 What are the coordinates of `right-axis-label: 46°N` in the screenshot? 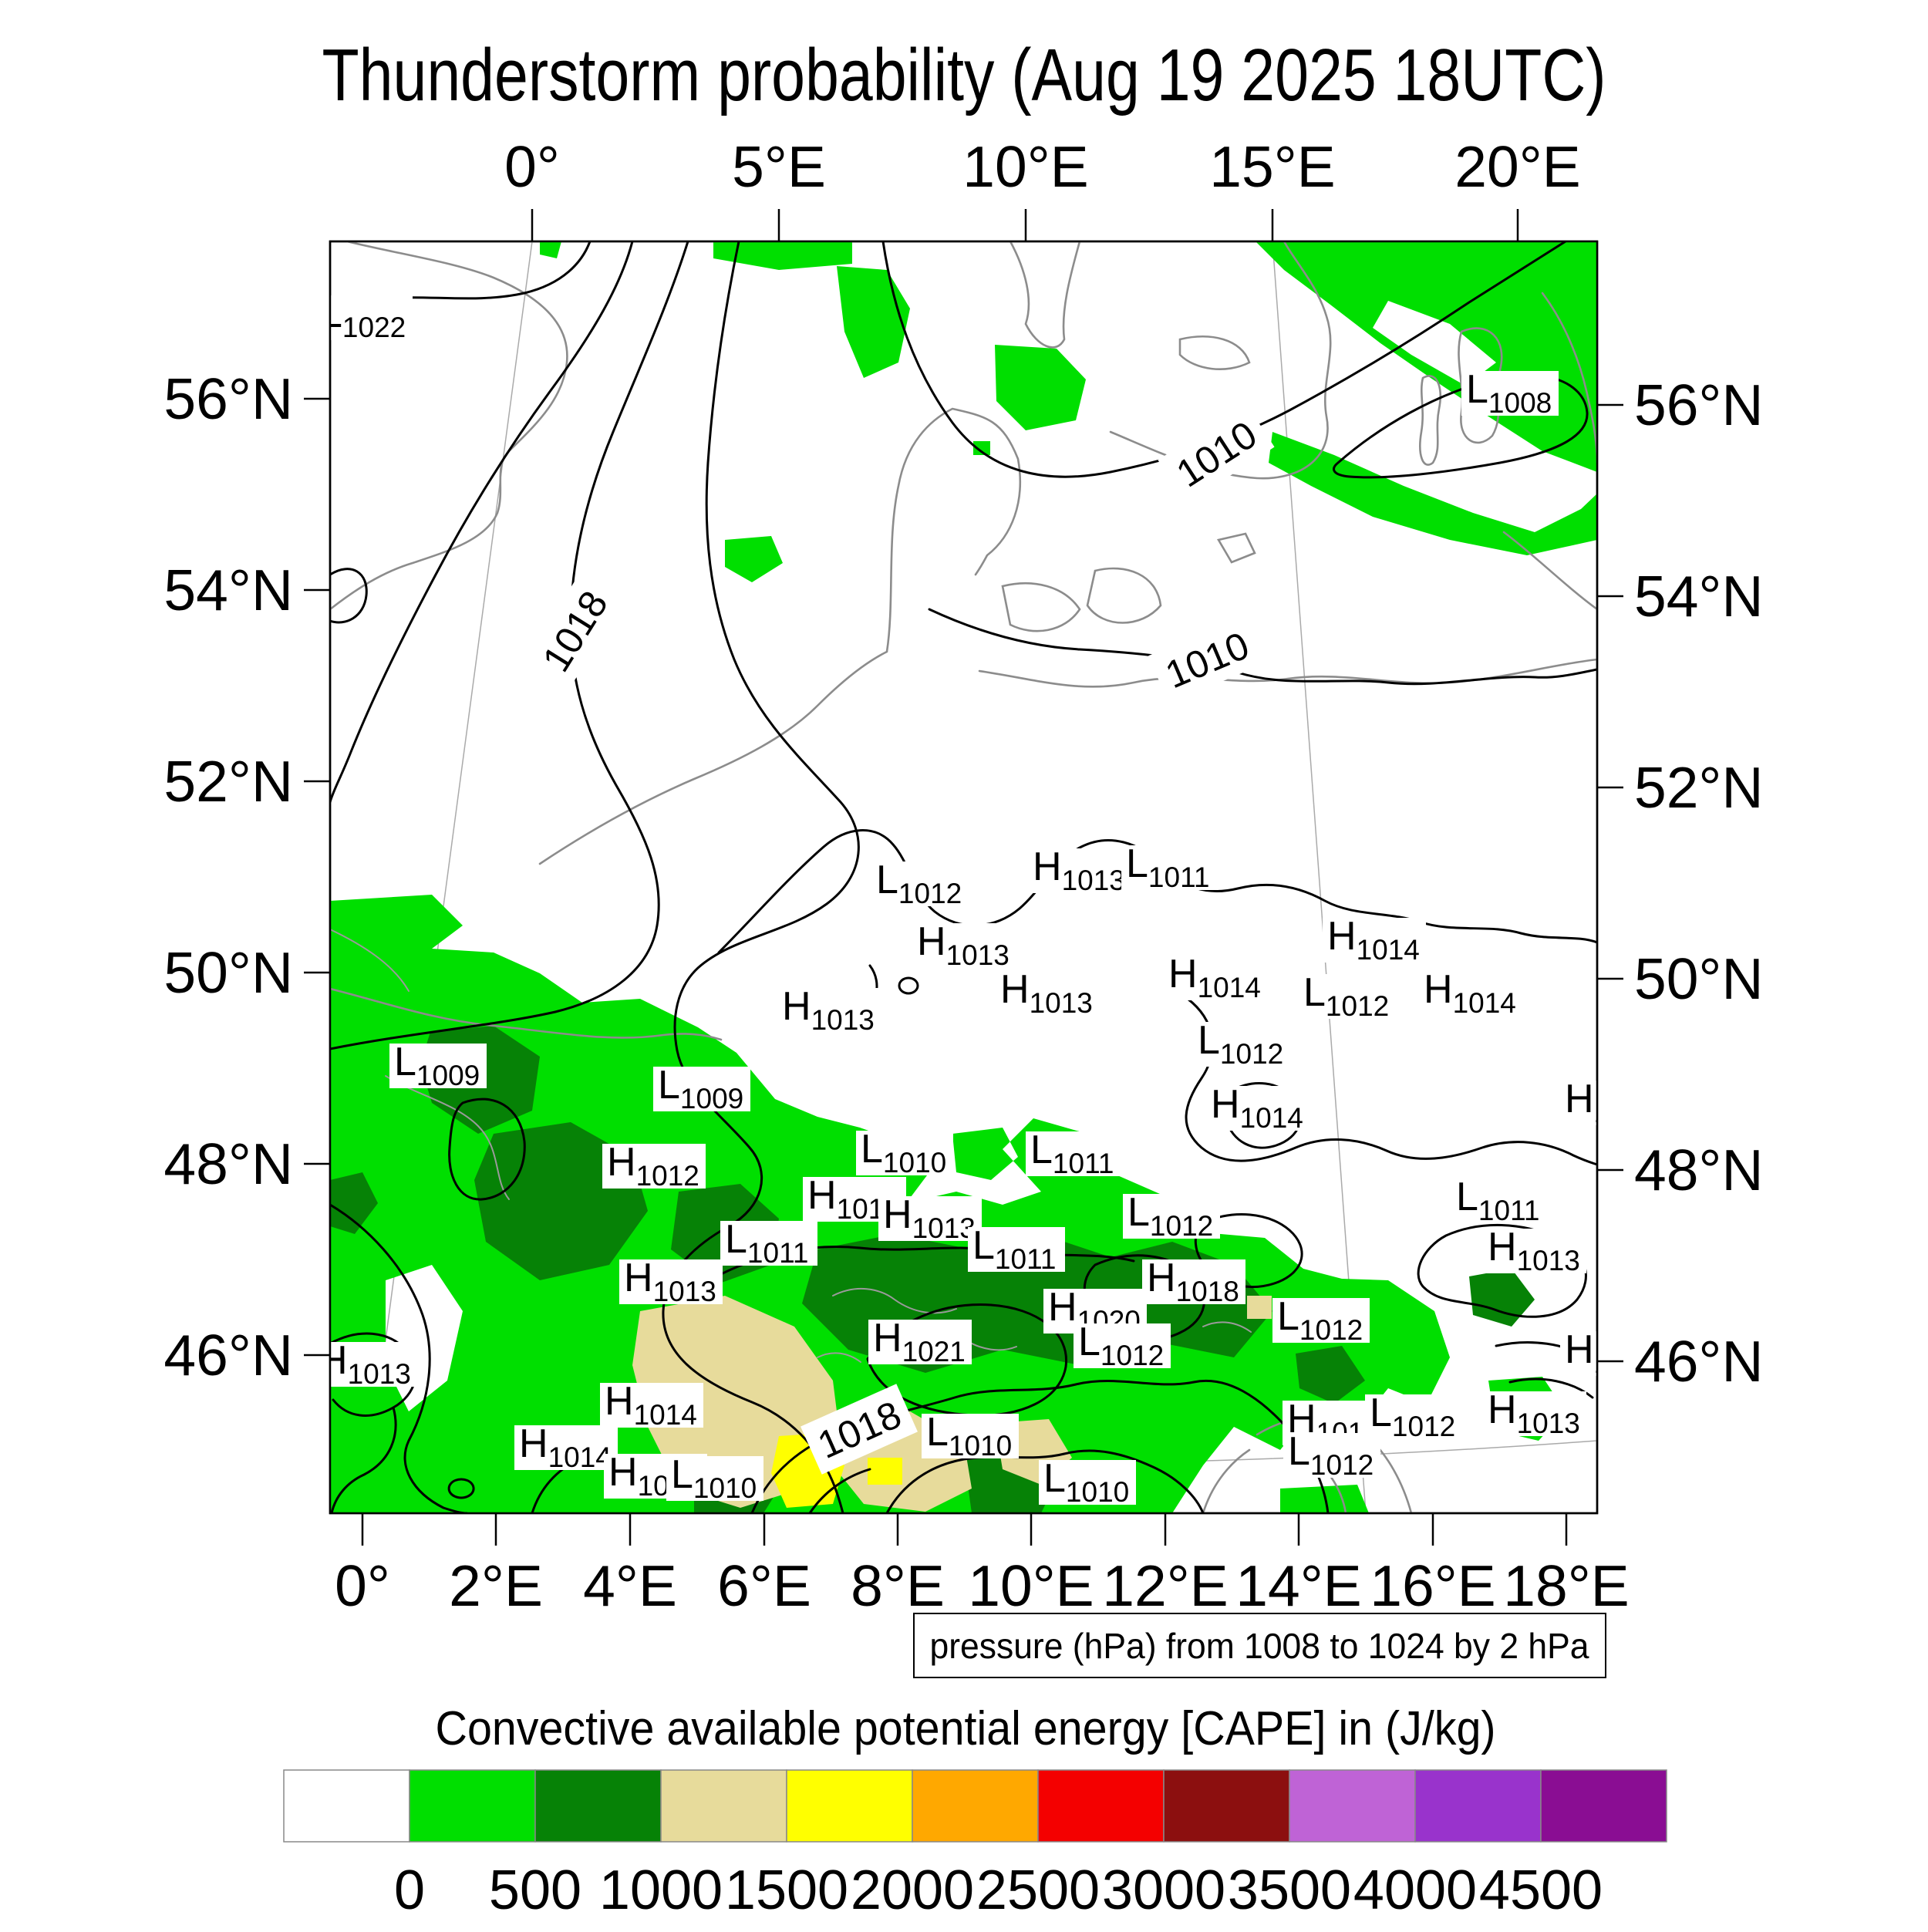 It's located at (1699, 1361).